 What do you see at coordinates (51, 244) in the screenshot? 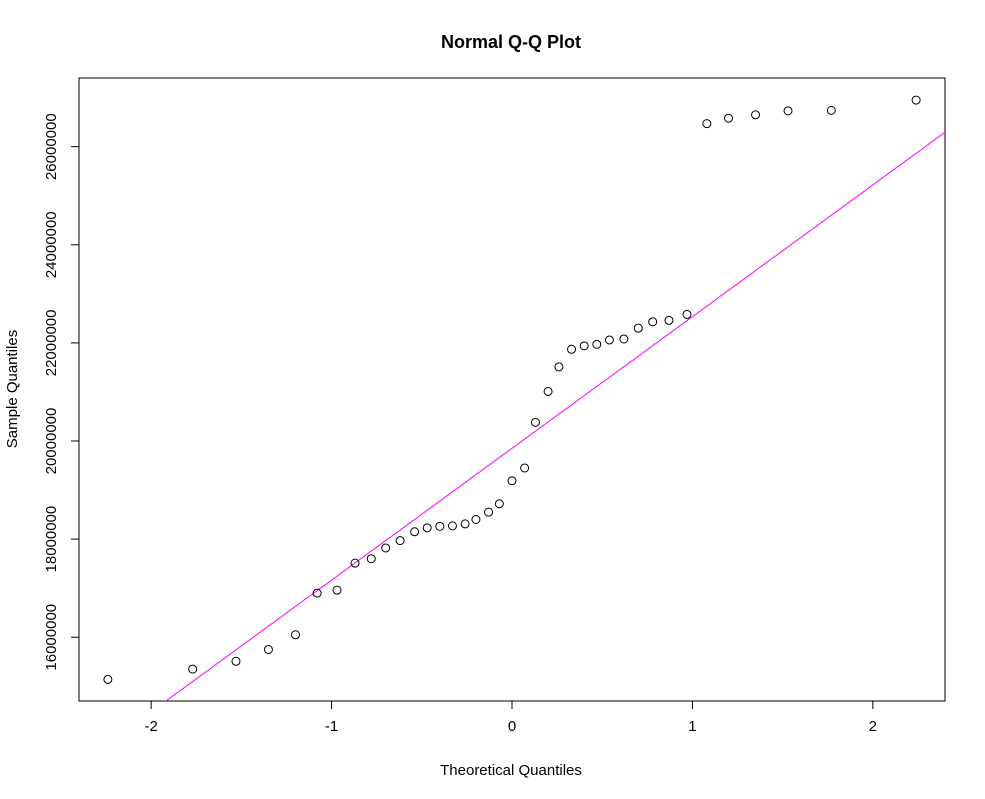
I see `y-tick-label: 24000000` at bounding box center [51, 244].